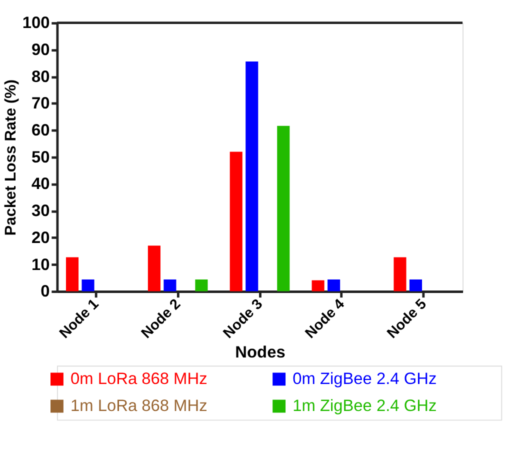  Describe the element at coordinates (40, 157) in the screenshot. I see `y-tick-label: 50` at that location.